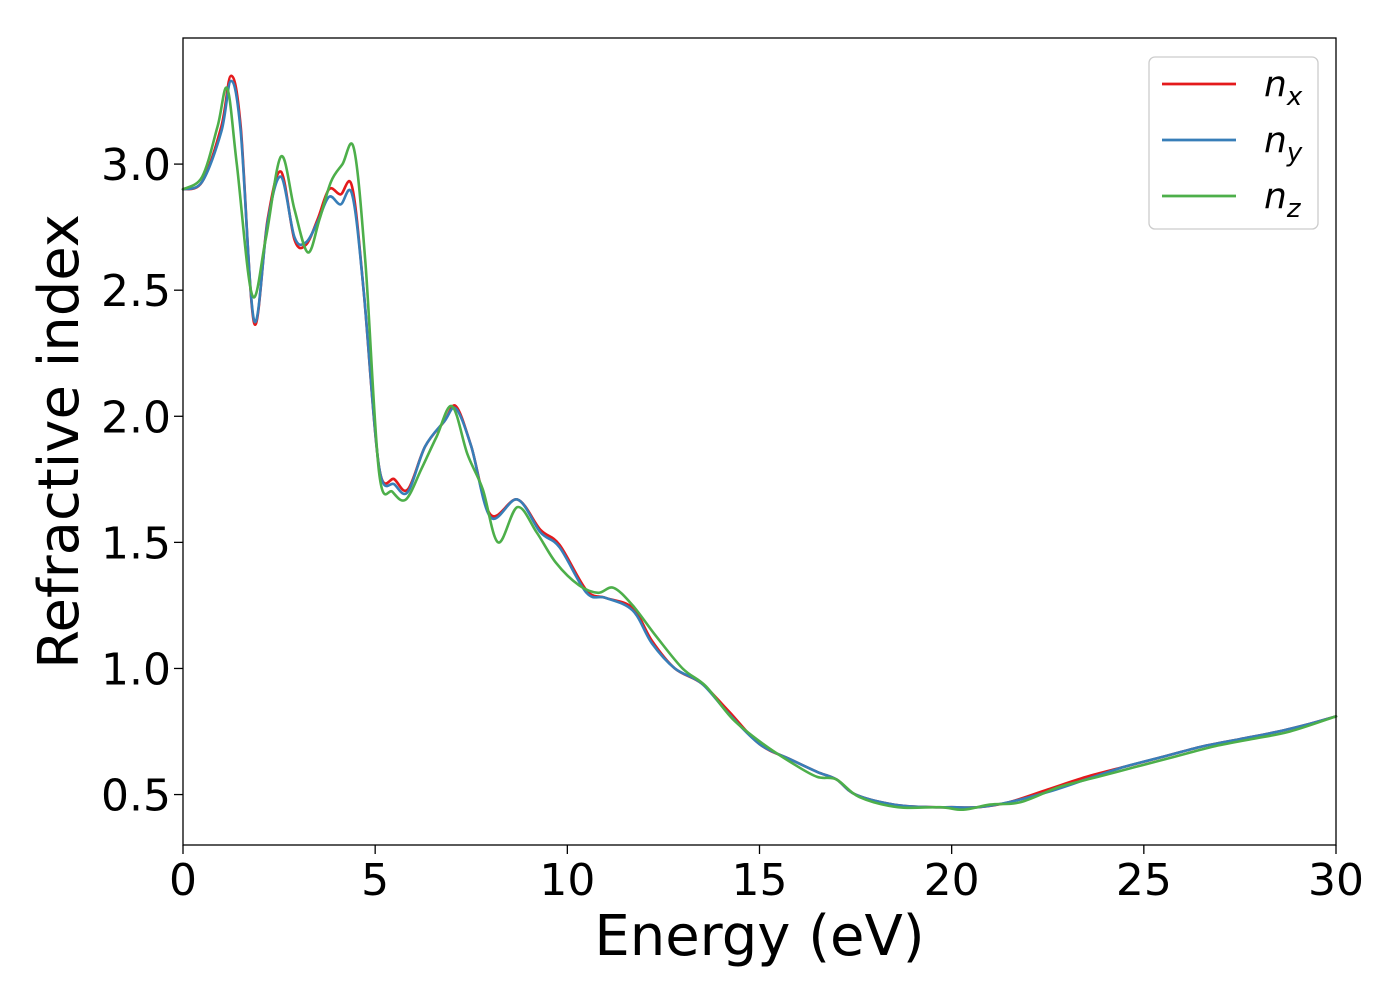  Describe the element at coordinates (1283, 144) in the screenshot. I see `legend-label: ny` at that location.